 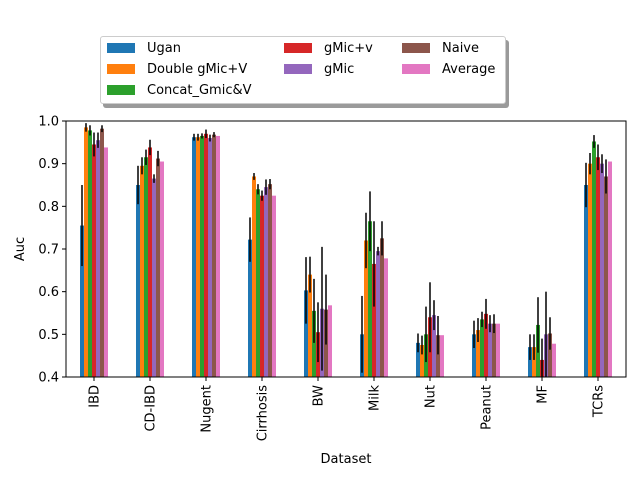 I want to click on bar-double-gmic-v-milk, so click(x=366, y=308).